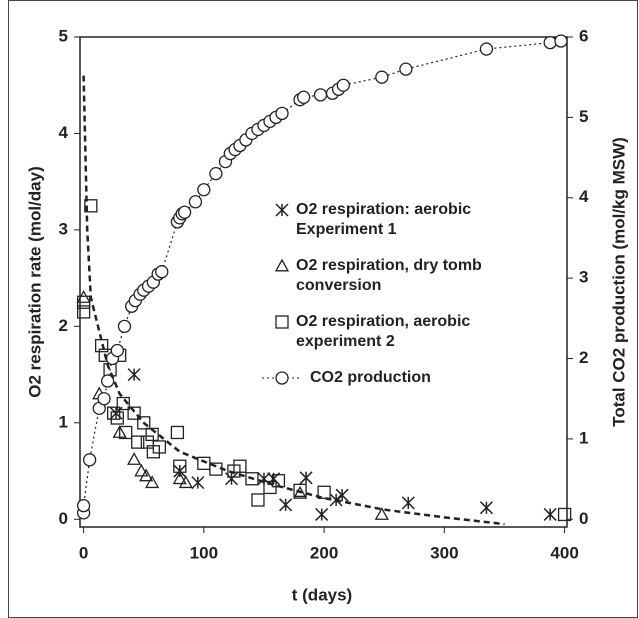 This screenshot has width=639, height=618. What do you see at coordinates (583, 35) in the screenshot?
I see `y2-tick-label: 6` at bounding box center [583, 35].